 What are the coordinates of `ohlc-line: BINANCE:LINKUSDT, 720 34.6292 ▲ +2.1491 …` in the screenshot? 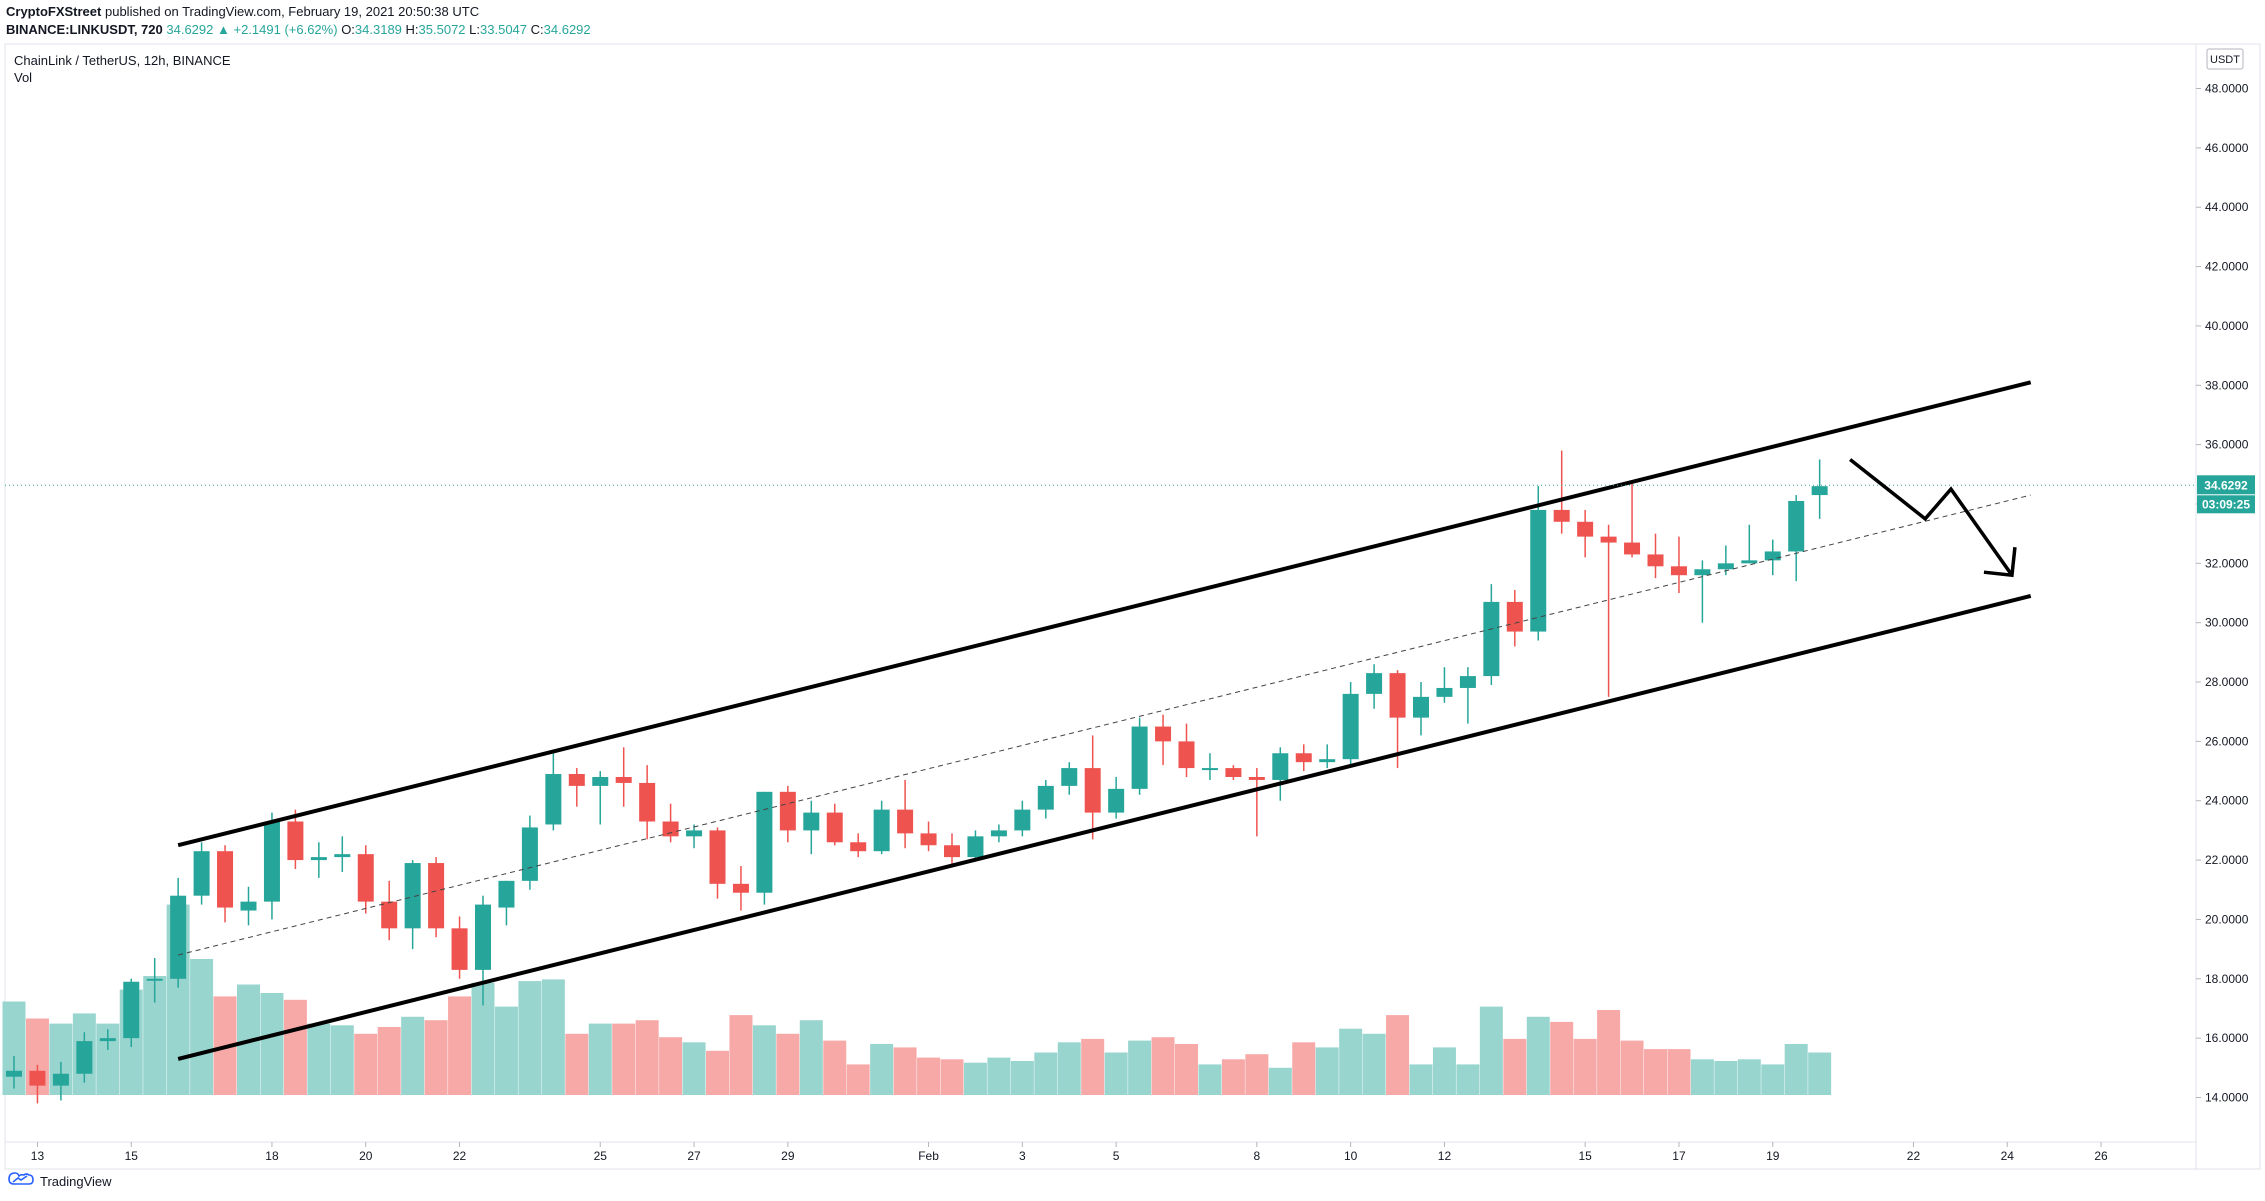 It's located at (298, 29).